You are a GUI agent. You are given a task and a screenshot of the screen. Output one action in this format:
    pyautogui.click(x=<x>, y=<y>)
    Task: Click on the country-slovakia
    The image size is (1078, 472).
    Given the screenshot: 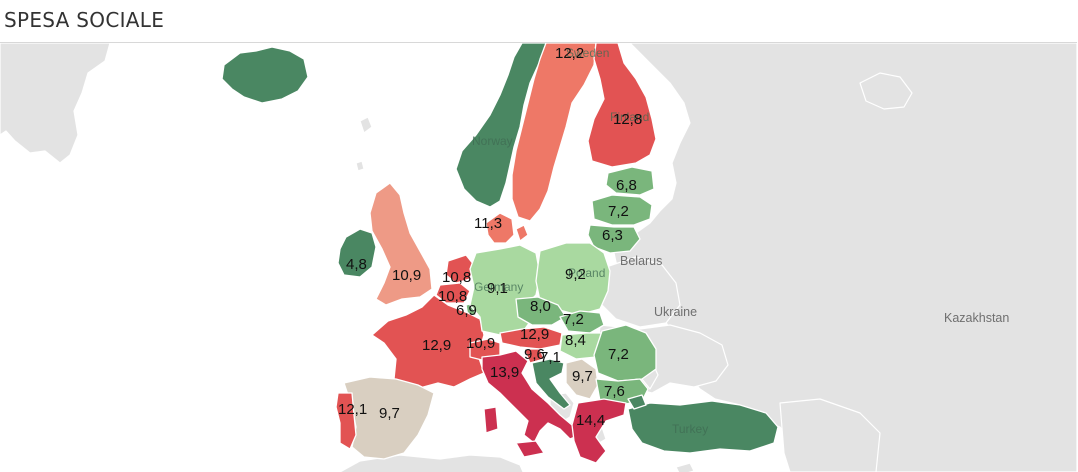 What is the action you would take?
    pyautogui.click(x=582, y=322)
    